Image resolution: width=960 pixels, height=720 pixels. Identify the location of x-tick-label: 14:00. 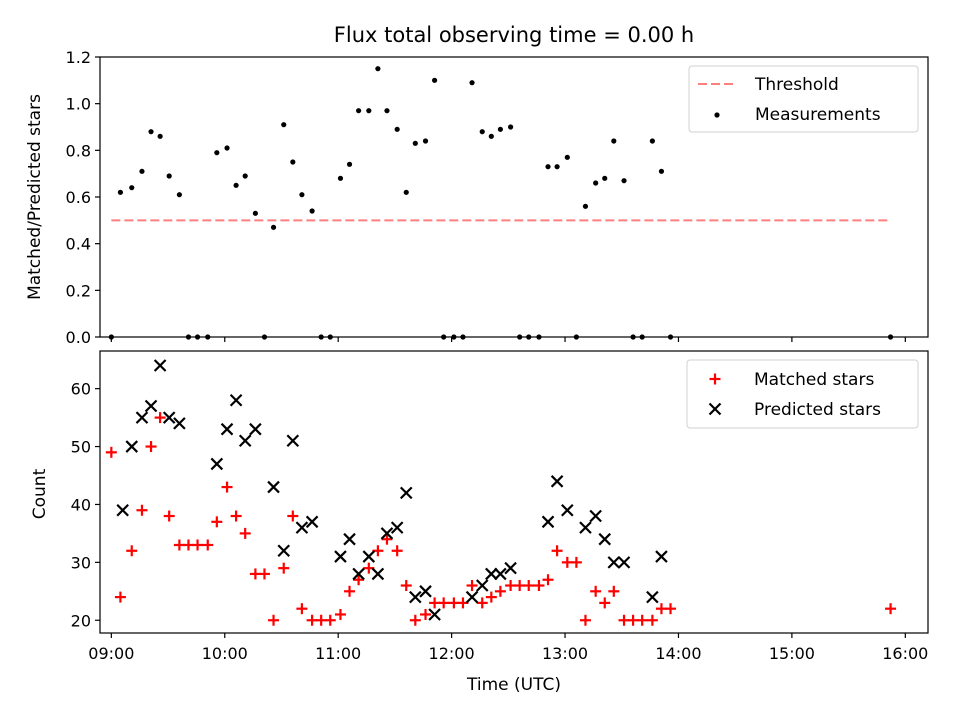
(678, 653).